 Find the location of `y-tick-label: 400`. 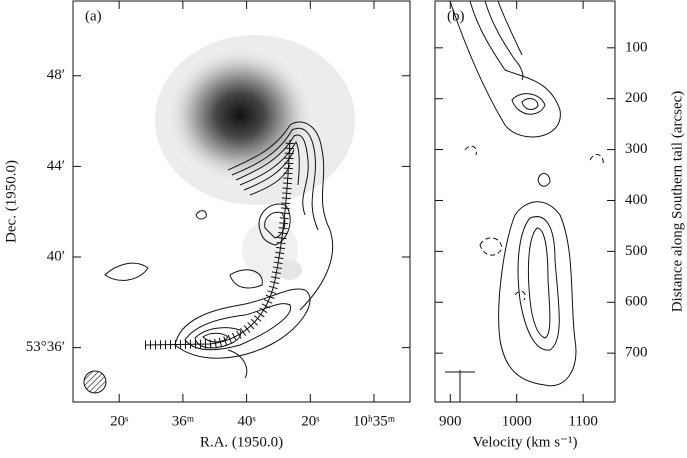

y-tick-label: 400 is located at coordinates (636, 200).